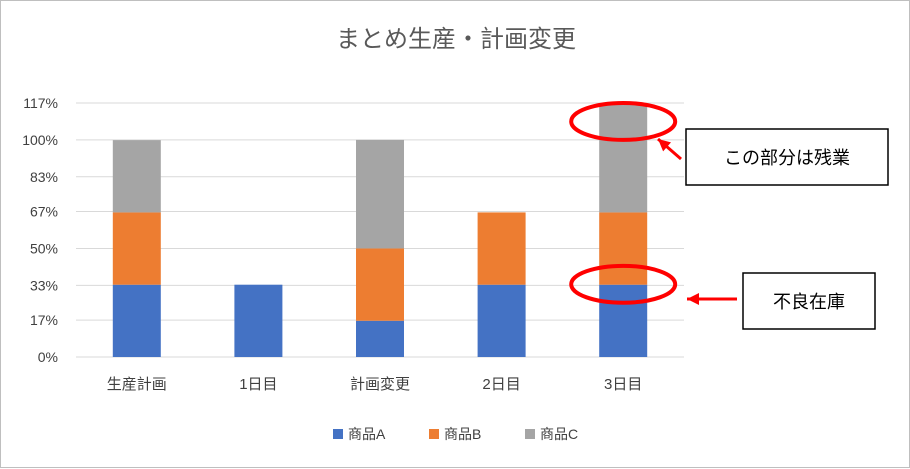 Image resolution: width=910 pixels, height=469 pixels. I want to click on y-tick-label: 67%, so click(44, 212).